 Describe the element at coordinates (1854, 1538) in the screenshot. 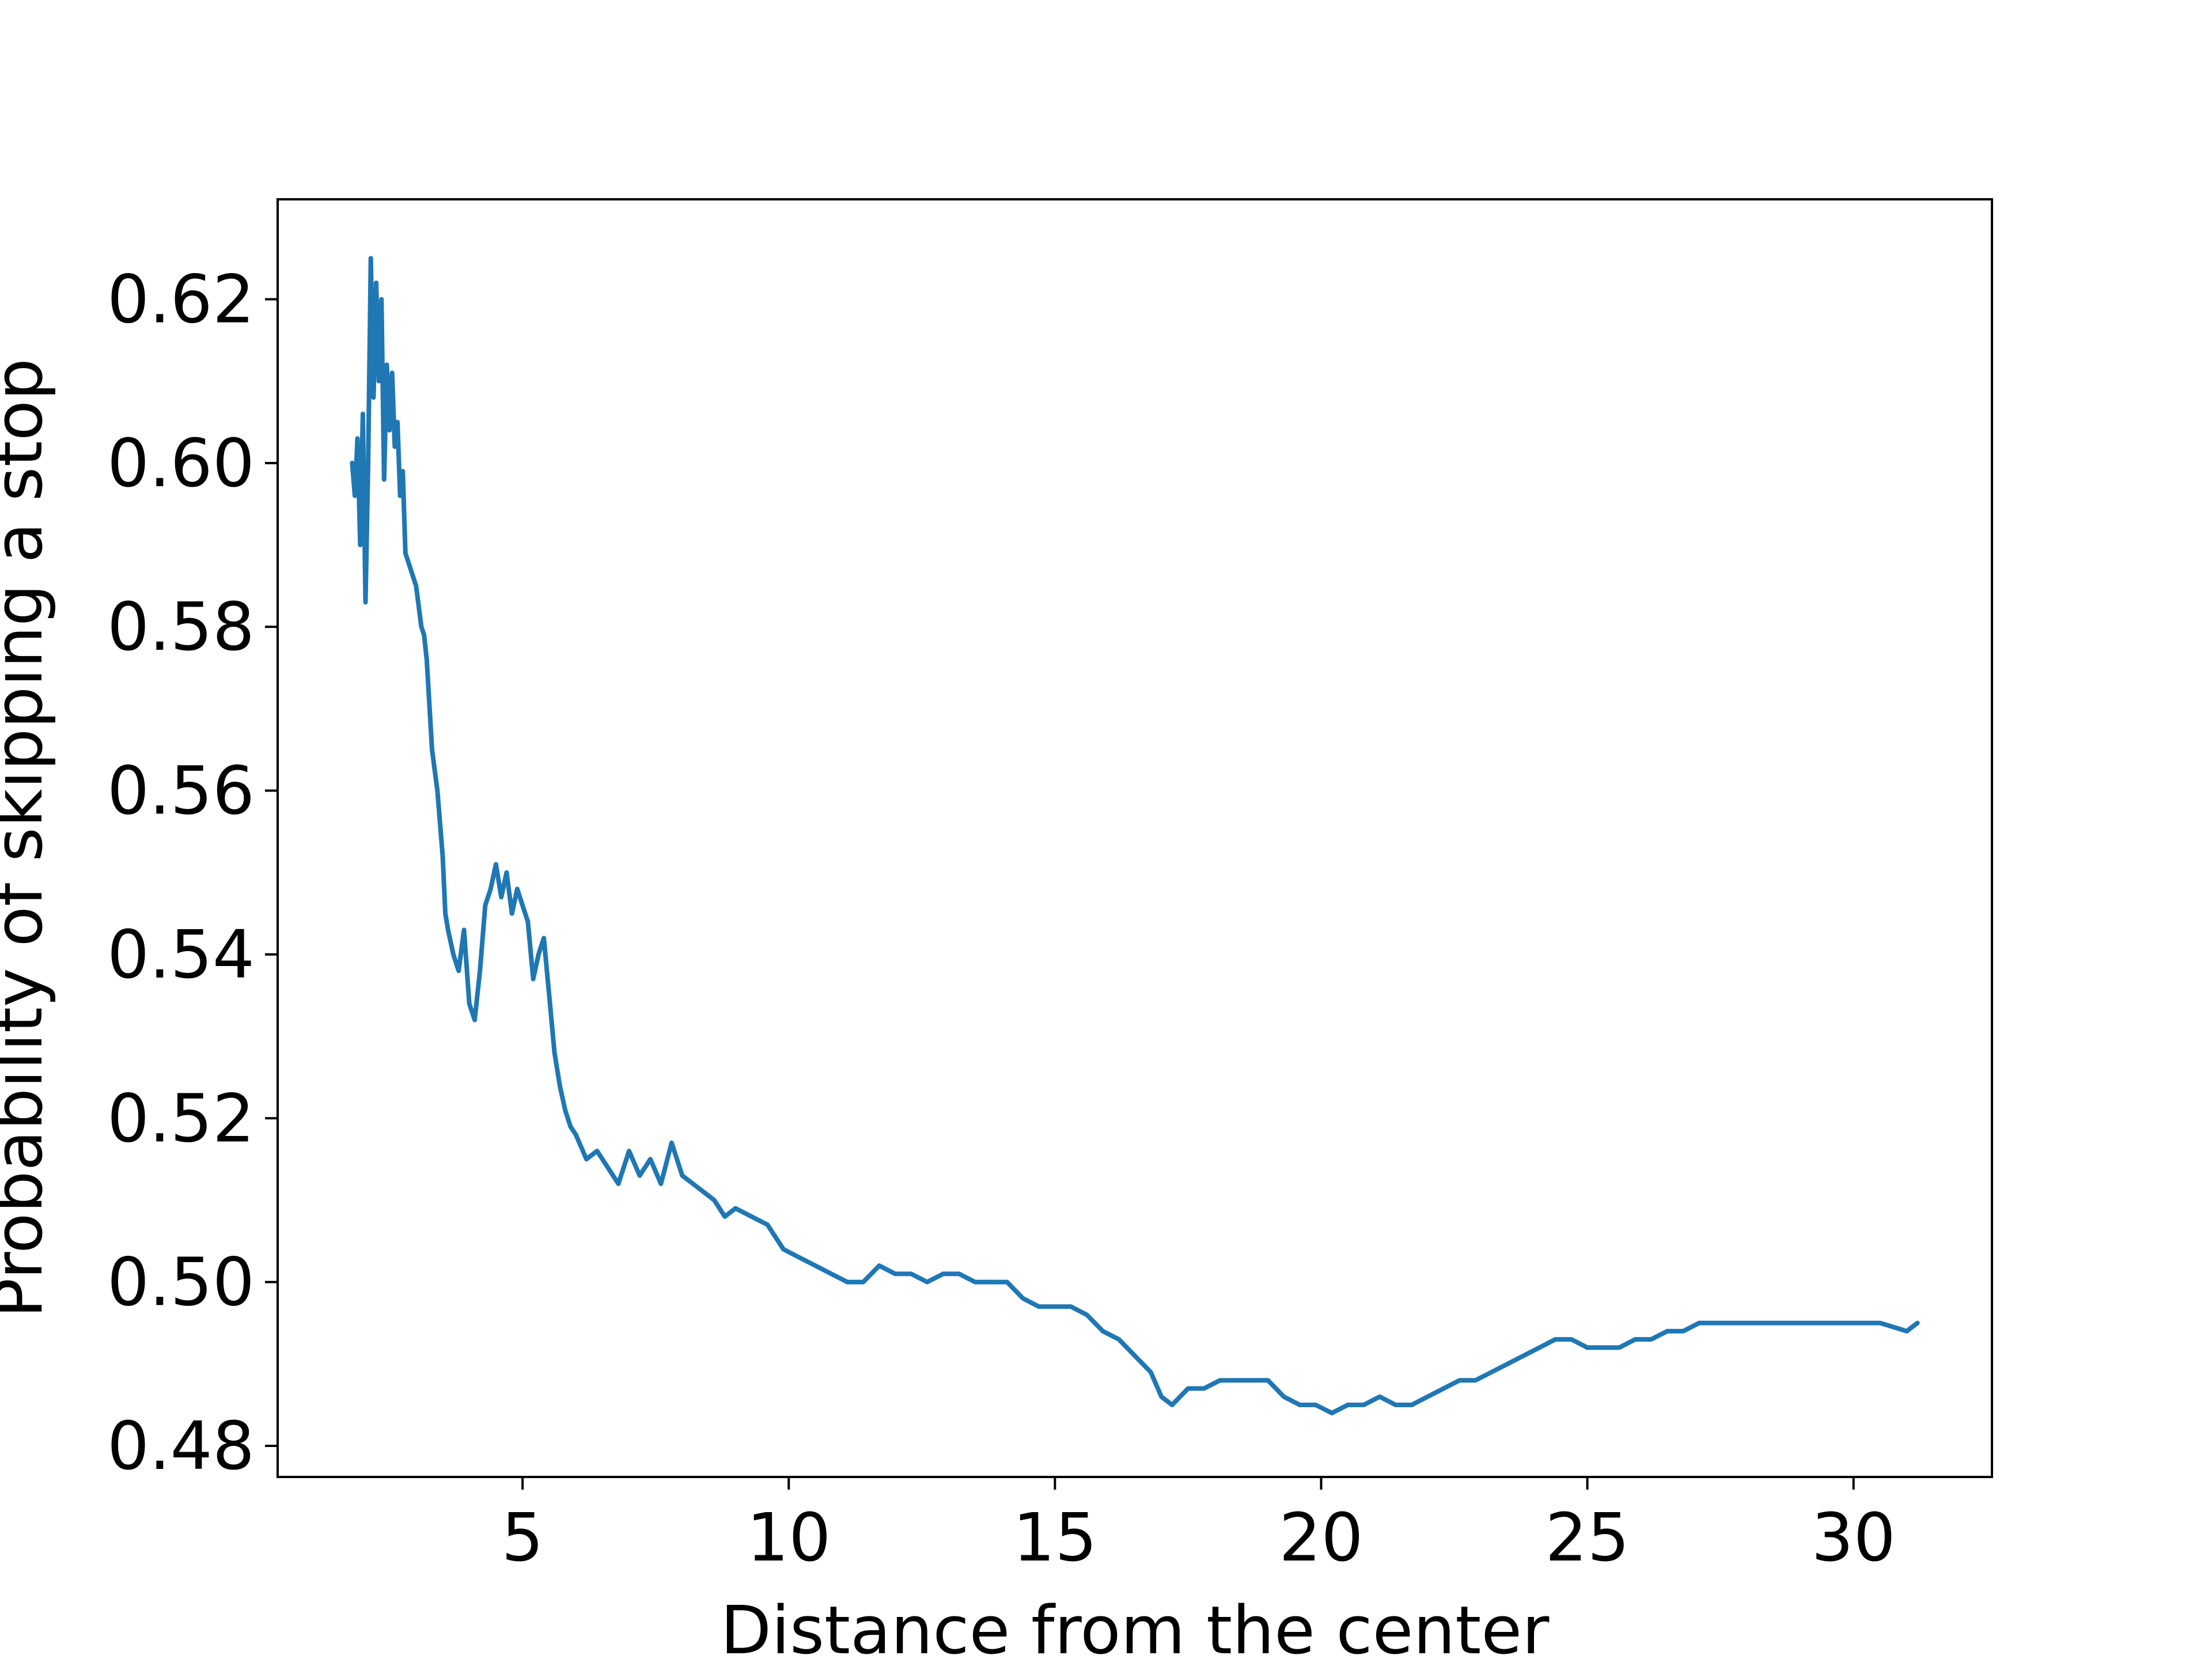

I see `x-tick-label: 30` at that location.